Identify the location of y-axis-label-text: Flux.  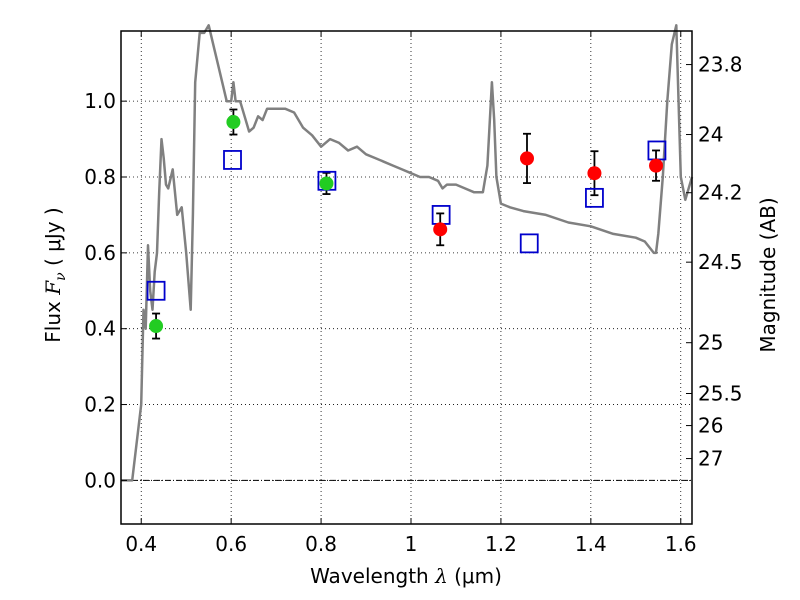
(53, 322).